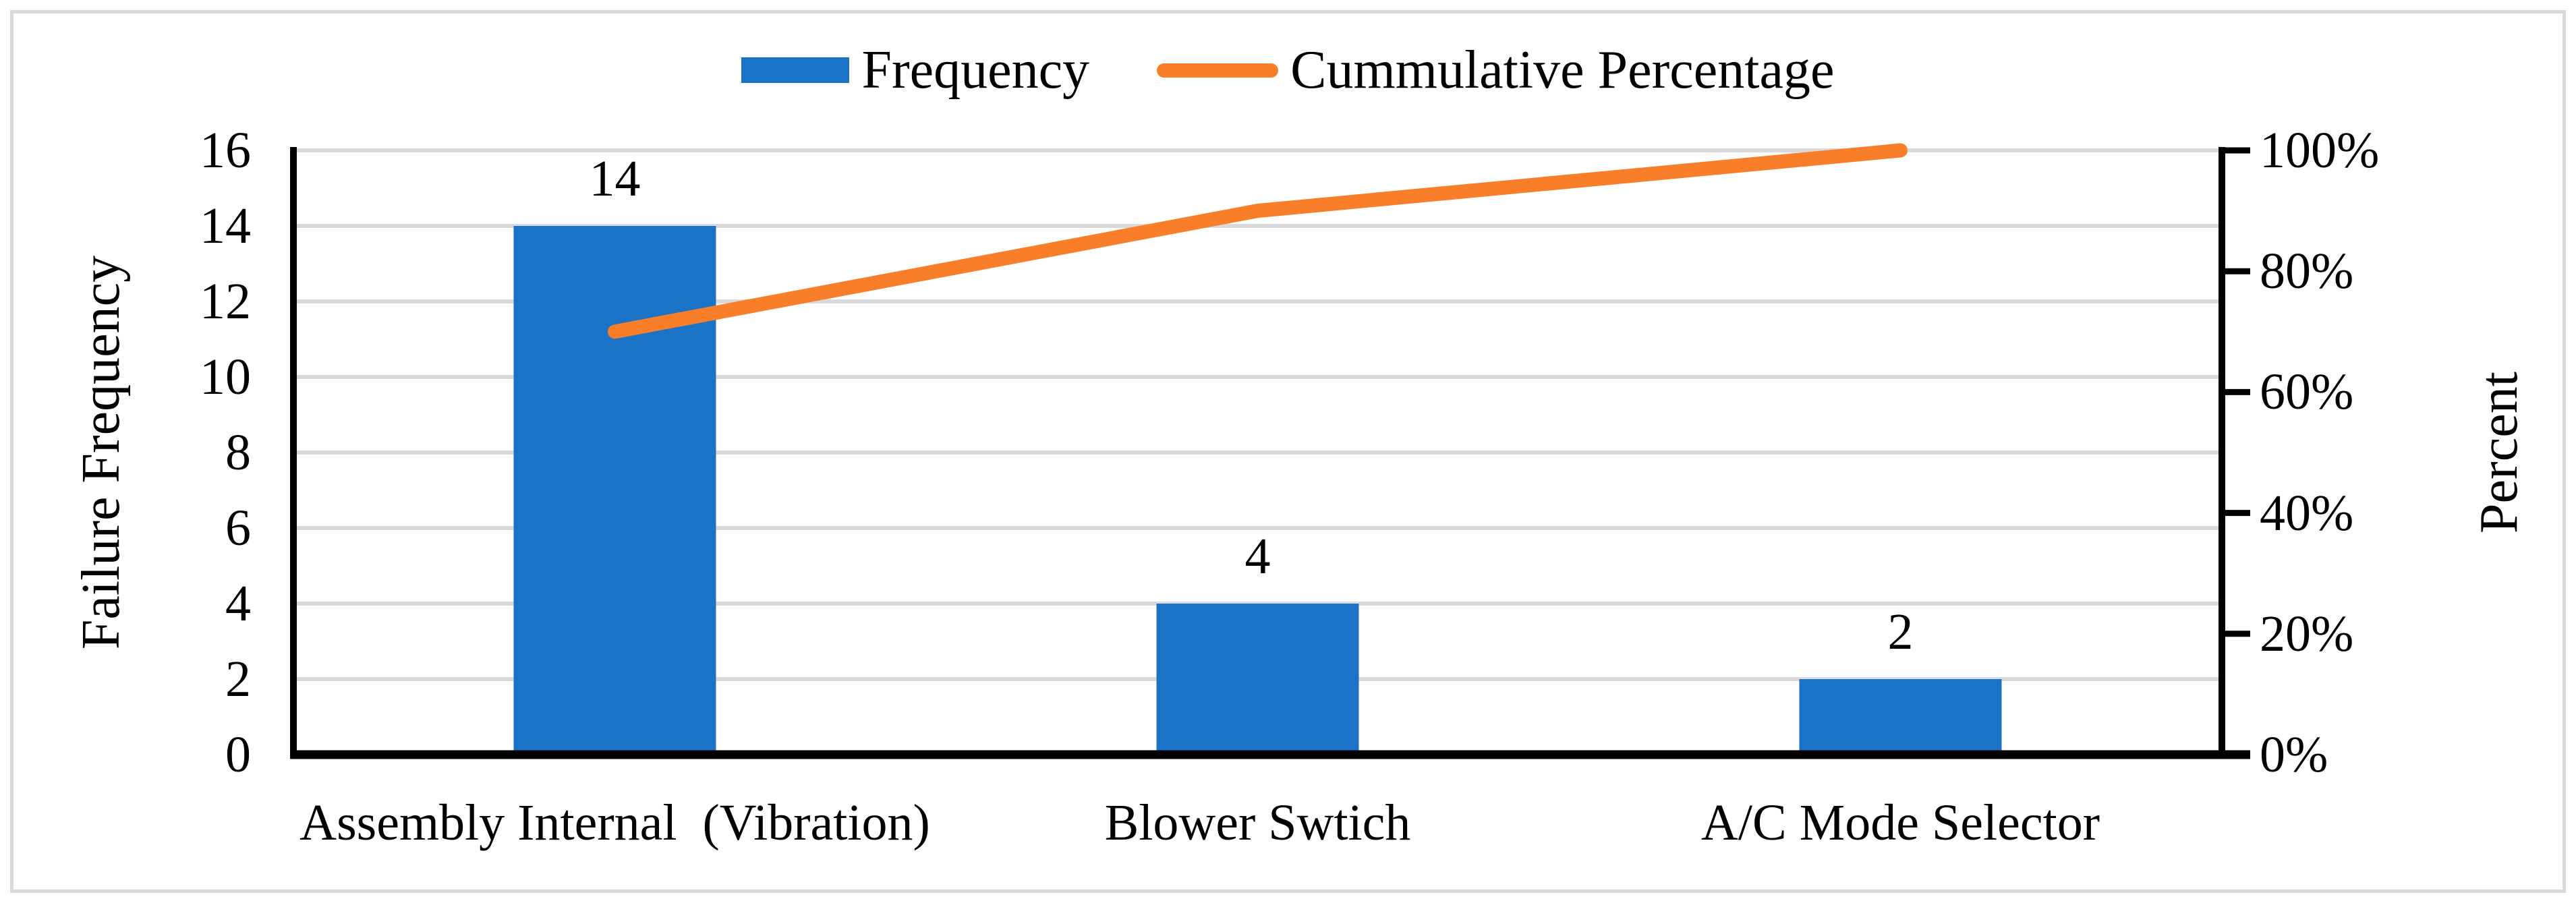 The image size is (2576, 903). Describe the element at coordinates (615, 178) in the screenshot. I see `bar-data-label: 14` at that location.